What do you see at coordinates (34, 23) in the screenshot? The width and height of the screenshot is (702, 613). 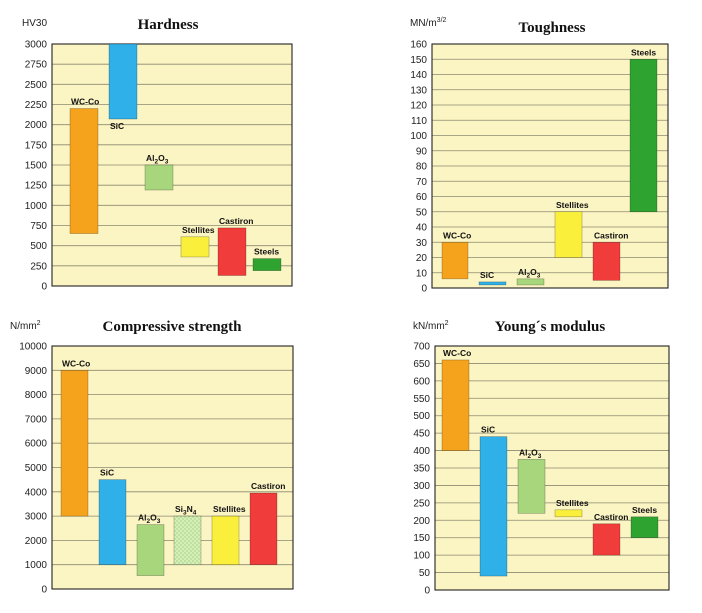 I see `y-axis-unit-label: HV30` at bounding box center [34, 23].